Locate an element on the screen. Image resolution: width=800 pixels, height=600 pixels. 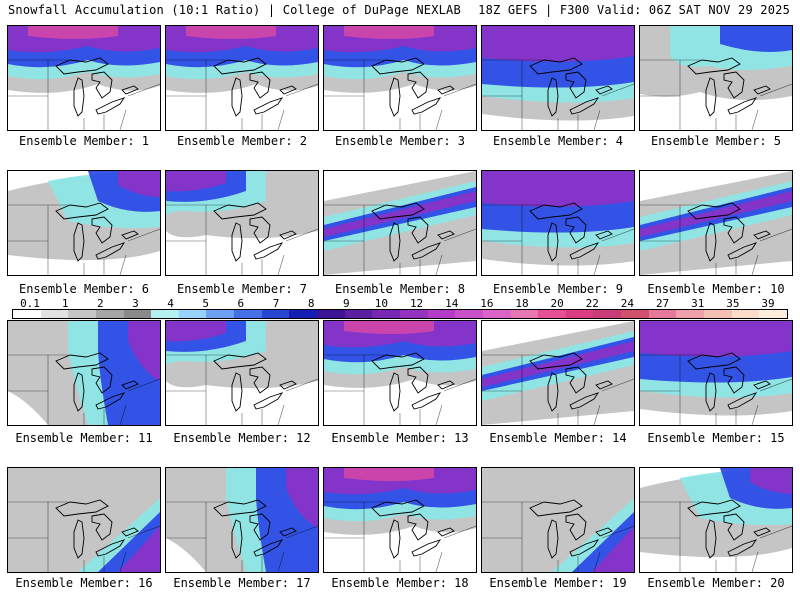
ensemble-member-label: Ensemble Member: 5 is located at coordinates (716, 141).